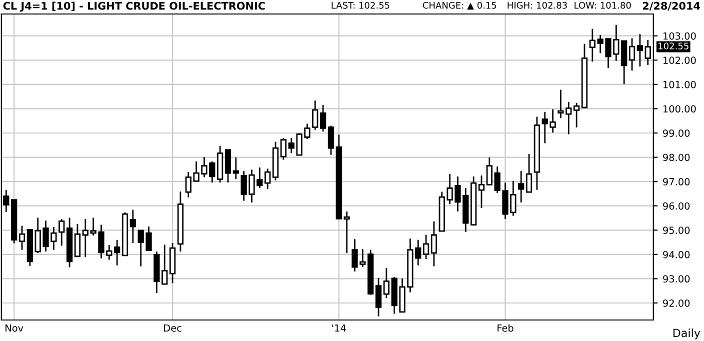 This screenshot has height=341, width=704. I want to click on x-tick-label: Nov, so click(15, 328).